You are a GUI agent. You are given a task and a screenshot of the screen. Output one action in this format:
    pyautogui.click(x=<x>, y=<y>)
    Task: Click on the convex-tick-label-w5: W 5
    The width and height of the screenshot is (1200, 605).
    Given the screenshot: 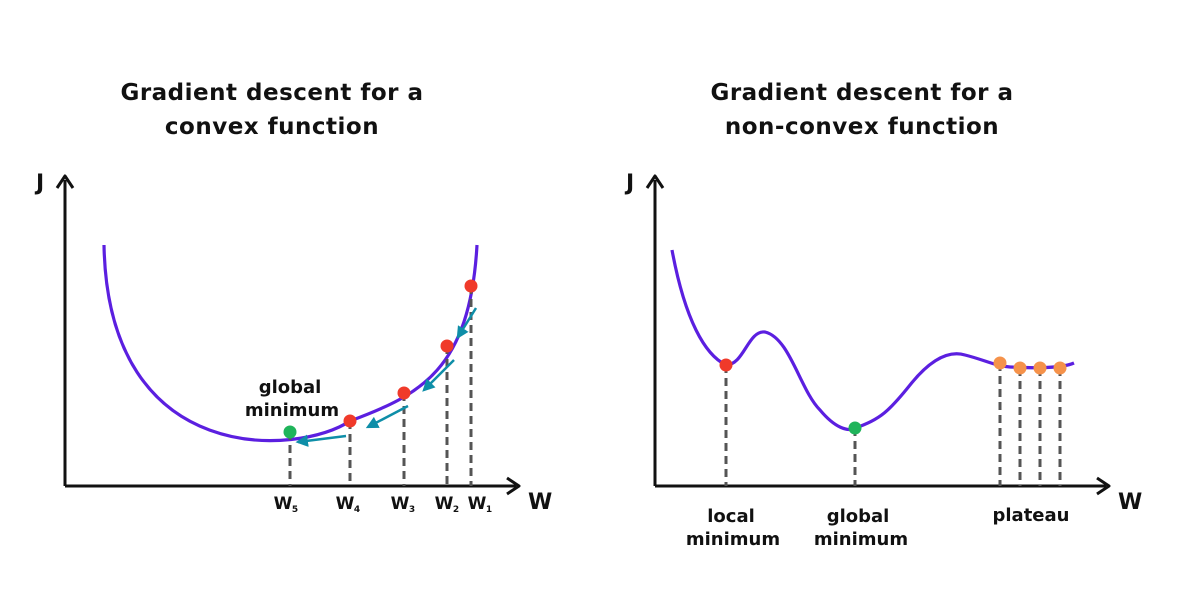 What is the action you would take?
    pyautogui.click(x=286, y=504)
    